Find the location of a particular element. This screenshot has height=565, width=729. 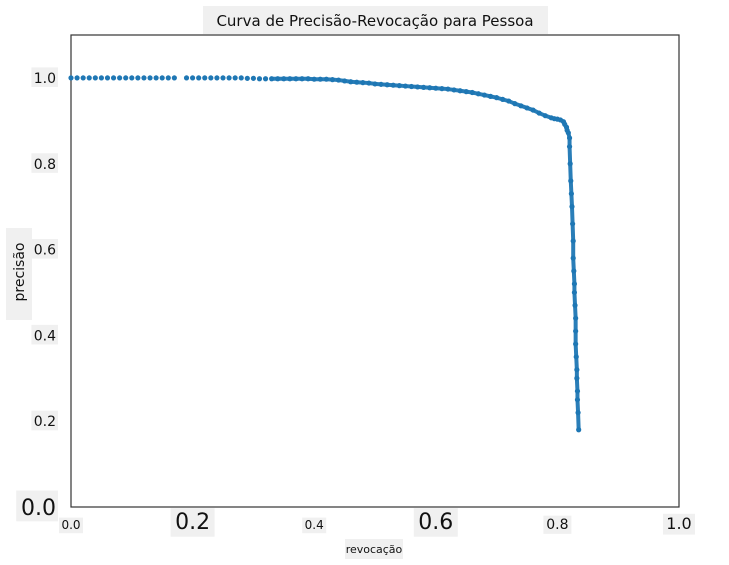

y-tick-label: 0.6 is located at coordinates (45, 251).